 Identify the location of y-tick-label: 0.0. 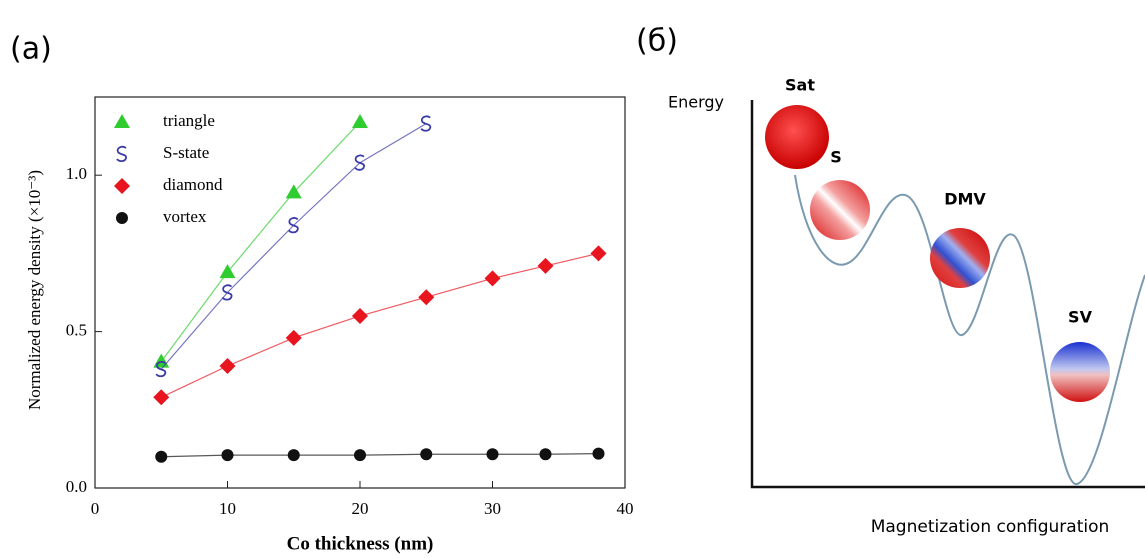
(76, 486).